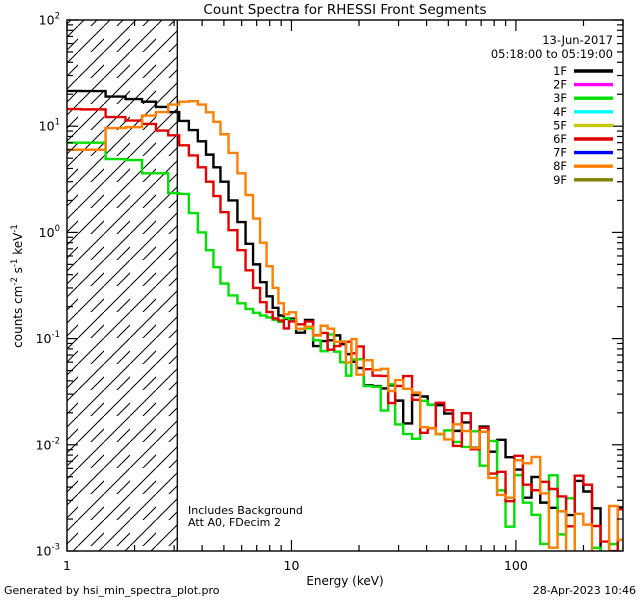 Image resolution: width=640 pixels, height=600 pixels. I want to click on legend-label-9f: 9F, so click(560, 180).